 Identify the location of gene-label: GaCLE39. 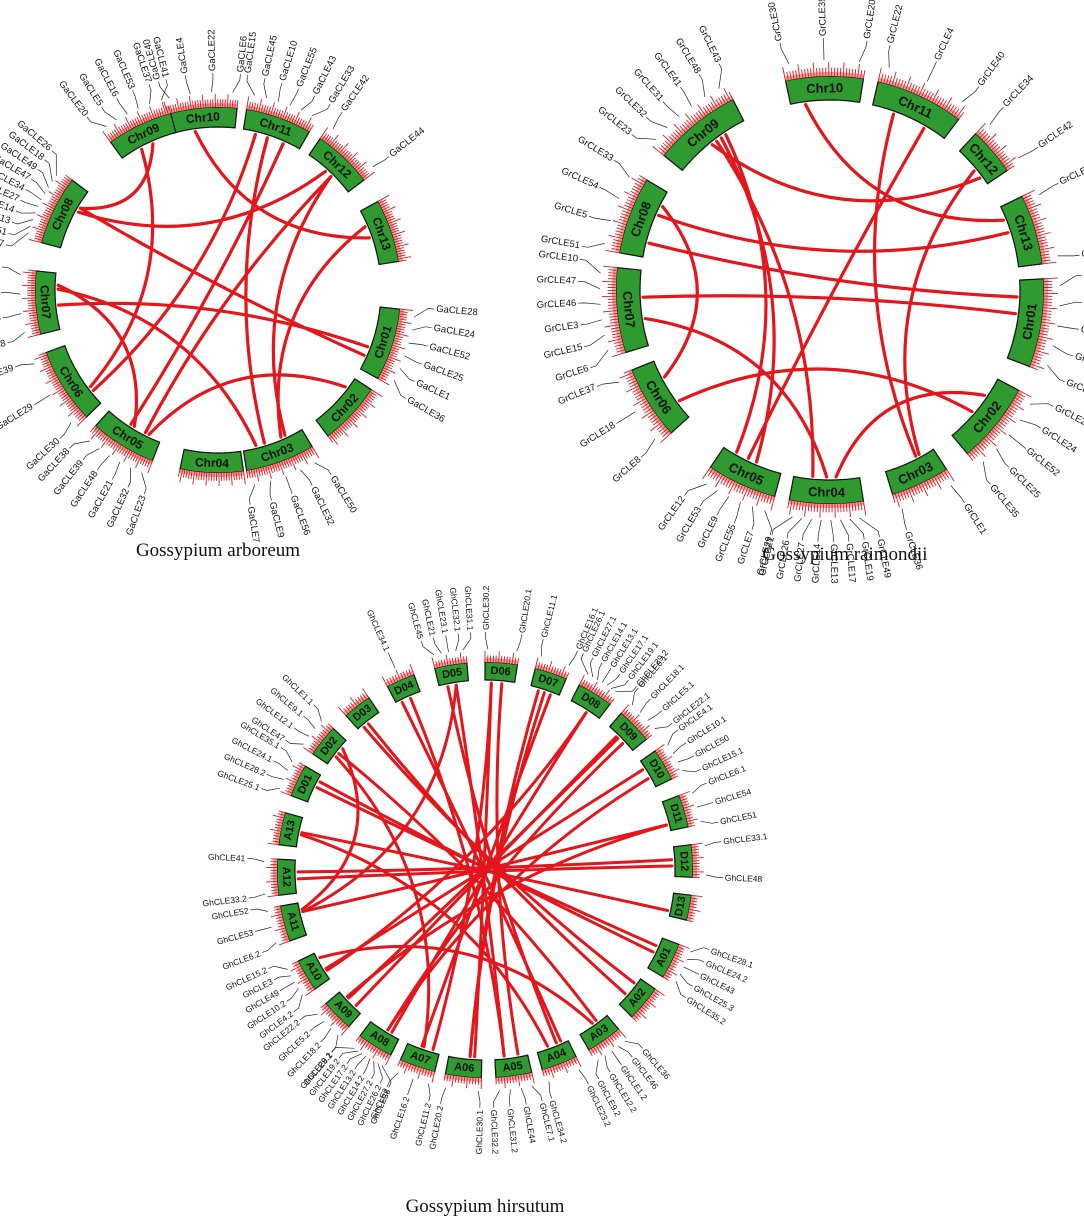
(7, 375).